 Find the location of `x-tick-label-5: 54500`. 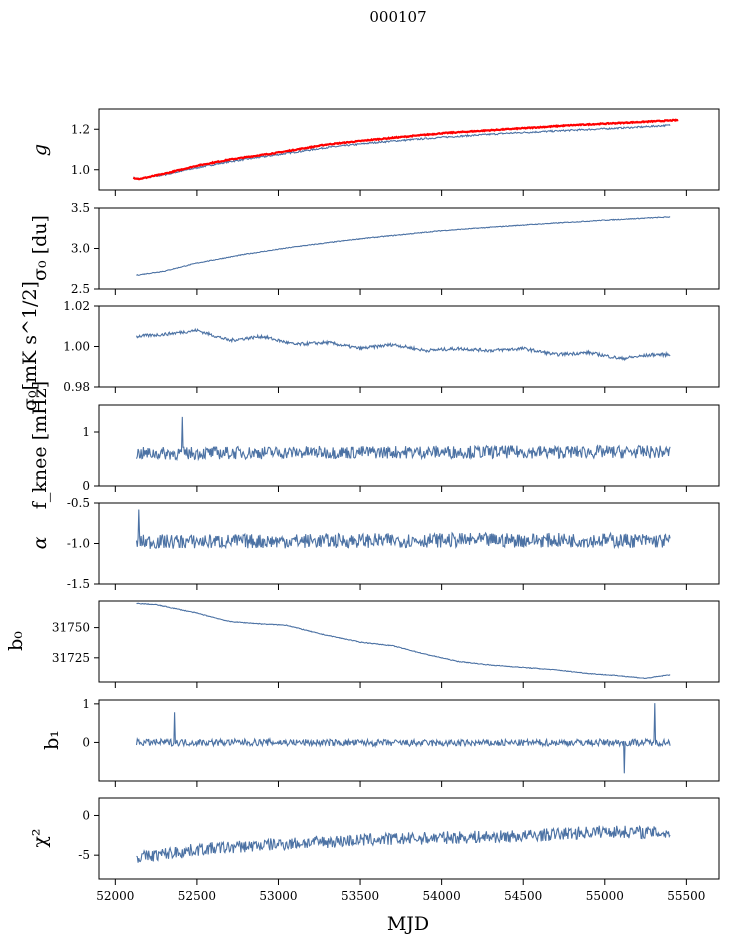

x-tick-label-5: 54500 is located at coordinates (523, 896).